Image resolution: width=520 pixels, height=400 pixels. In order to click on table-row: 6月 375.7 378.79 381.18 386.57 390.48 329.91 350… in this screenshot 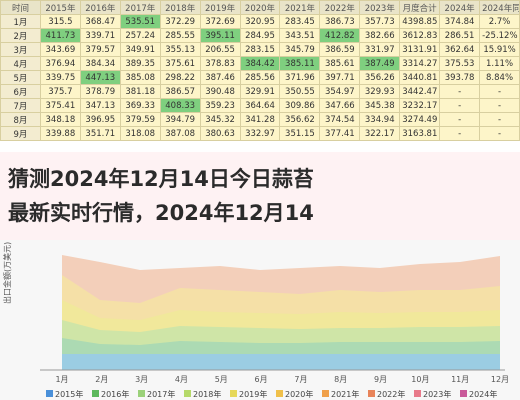, I will do `click(260, 91)`.